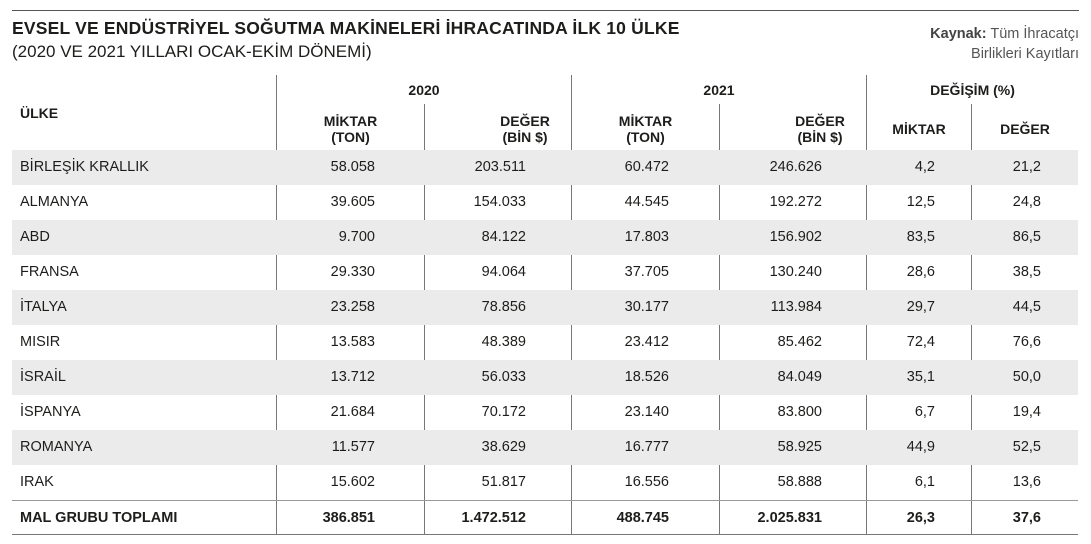 The width and height of the screenshot is (1091, 544). Describe the element at coordinates (1025, 54) in the screenshot. I see `source-line-2: Birlikleri Kayıtları` at that location.